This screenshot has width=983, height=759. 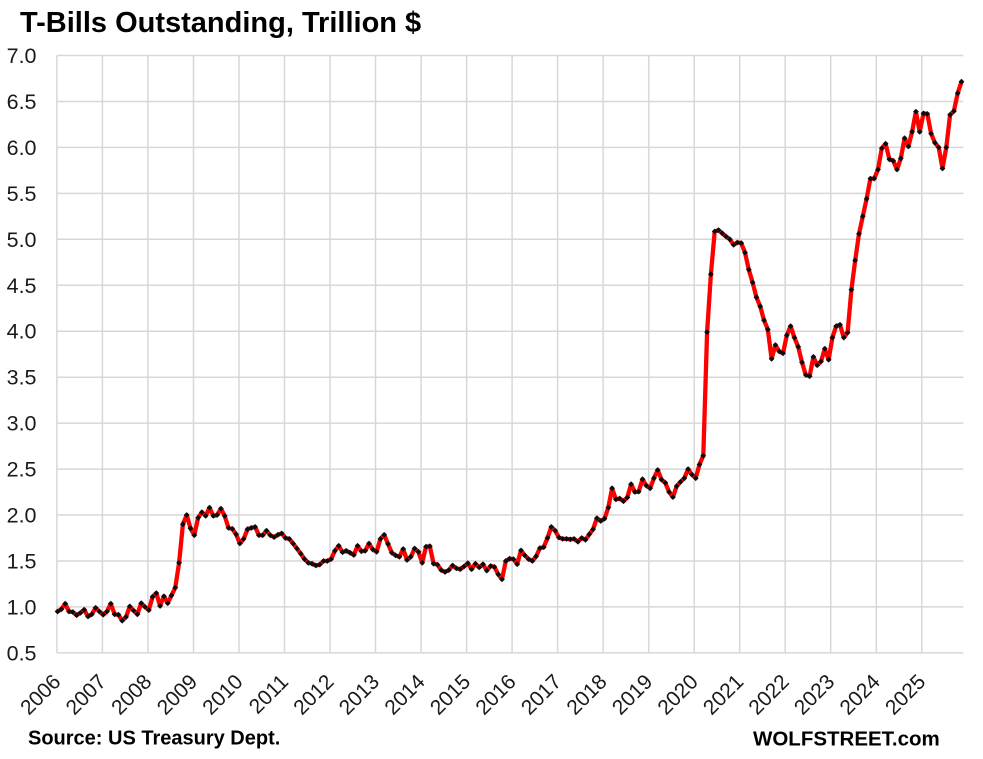 I want to click on svg-text: 2009, so click(x=177, y=694).